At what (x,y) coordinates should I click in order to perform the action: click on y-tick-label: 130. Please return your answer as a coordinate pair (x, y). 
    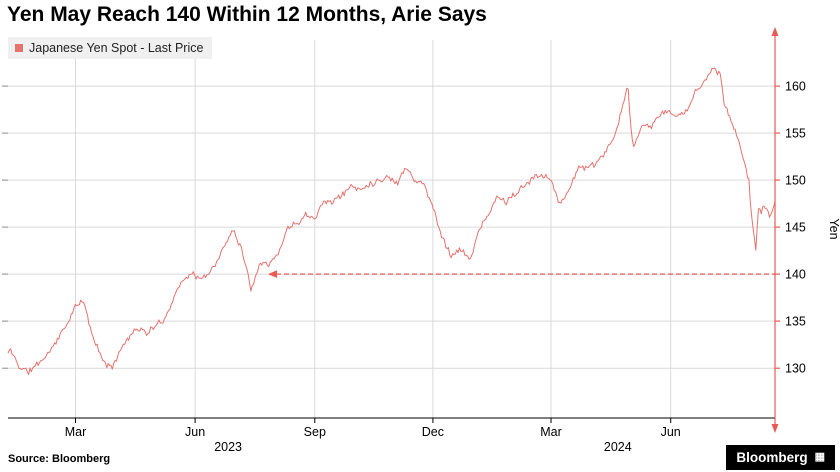
    Looking at the image, I should click on (795, 369).